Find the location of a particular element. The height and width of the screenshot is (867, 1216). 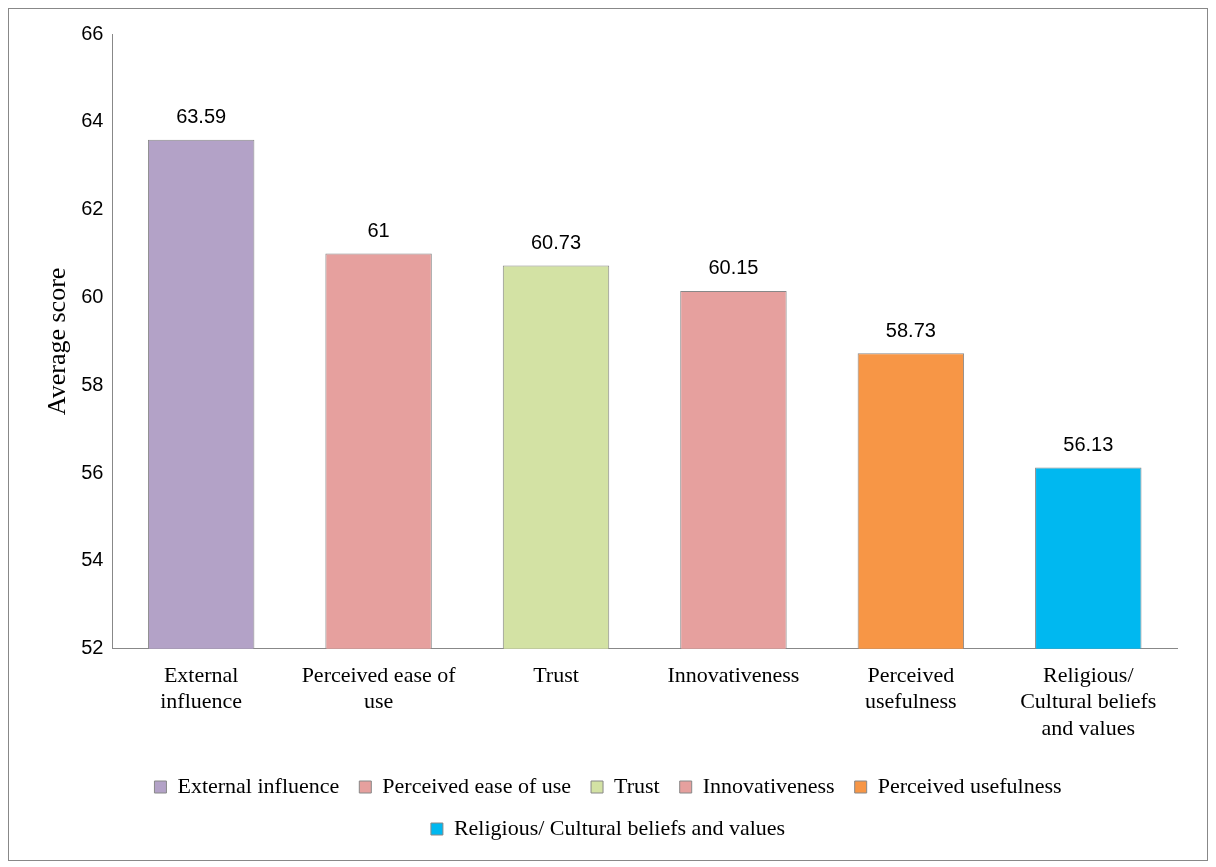

data-label: 60.15 is located at coordinates (733, 267).